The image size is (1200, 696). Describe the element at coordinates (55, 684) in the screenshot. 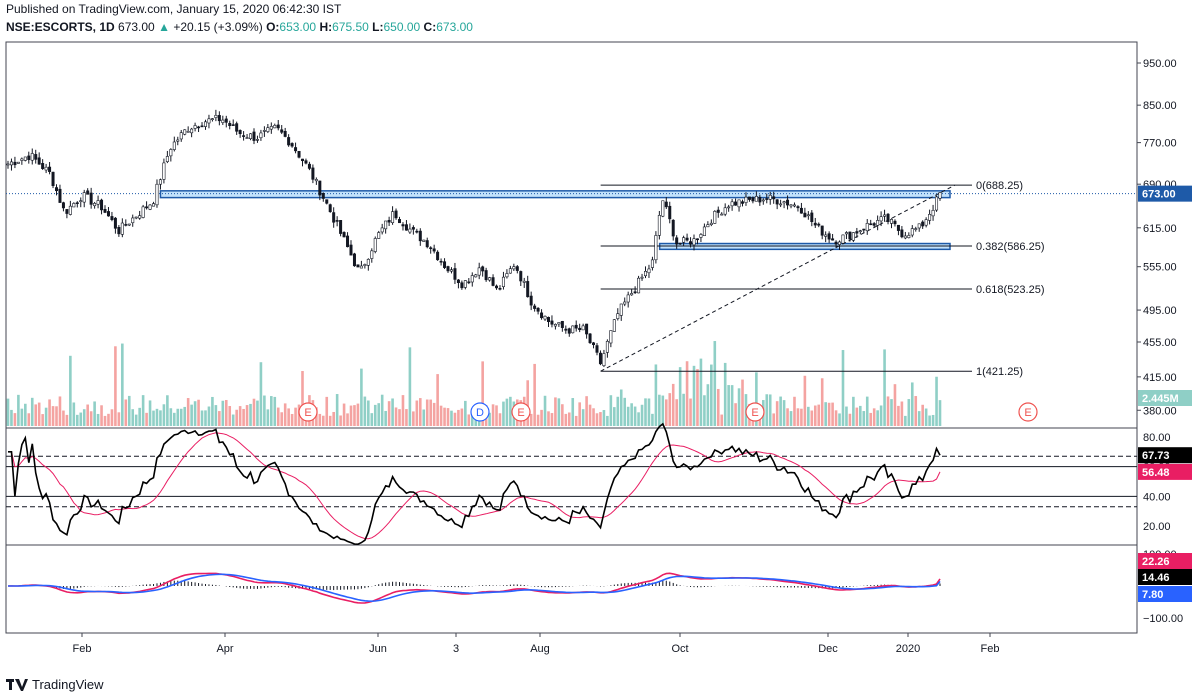

I see `footer-brand: TradingView` at that location.